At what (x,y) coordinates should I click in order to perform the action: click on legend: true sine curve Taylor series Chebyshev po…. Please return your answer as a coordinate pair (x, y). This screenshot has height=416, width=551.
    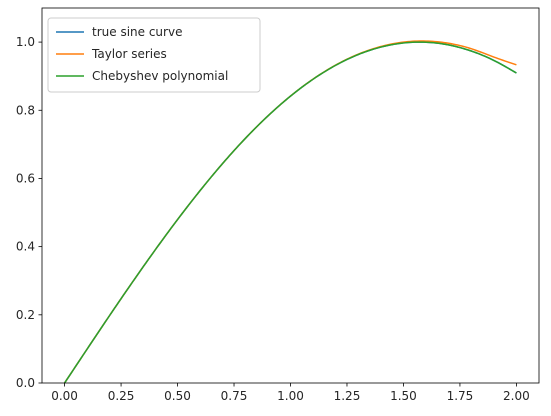
    Looking at the image, I should click on (154, 55).